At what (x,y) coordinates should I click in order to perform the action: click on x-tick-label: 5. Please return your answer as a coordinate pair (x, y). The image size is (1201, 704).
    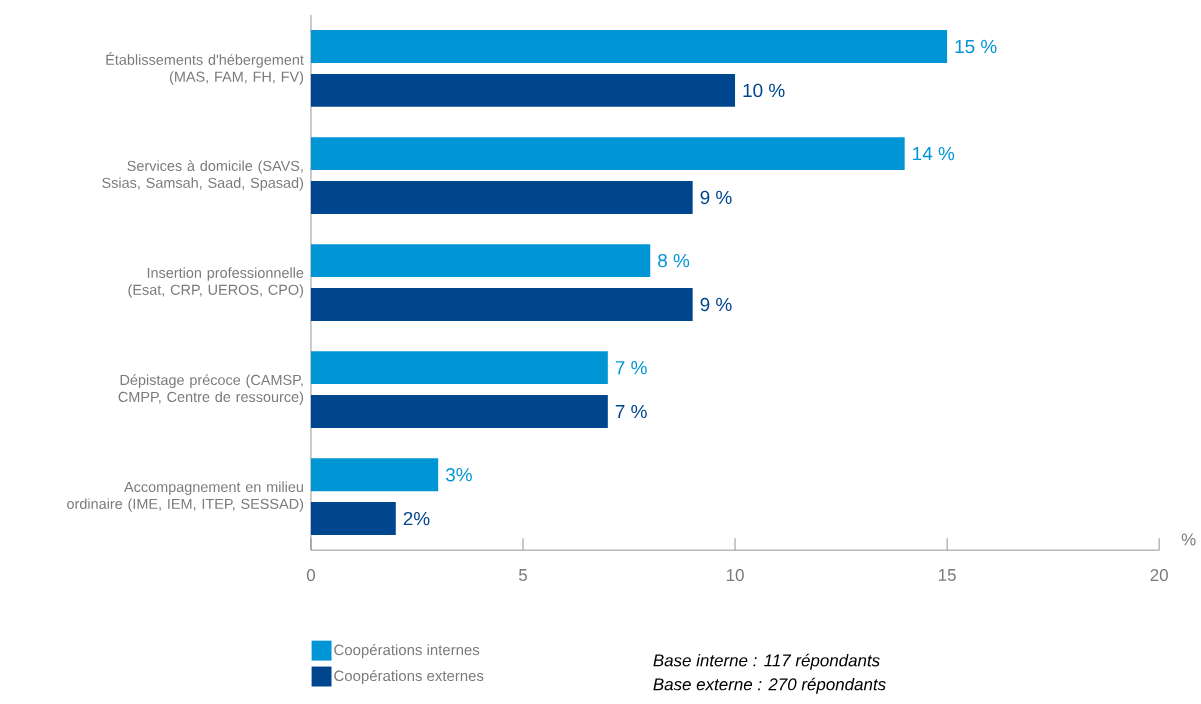
    Looking at the image, I should click on (523, 575).